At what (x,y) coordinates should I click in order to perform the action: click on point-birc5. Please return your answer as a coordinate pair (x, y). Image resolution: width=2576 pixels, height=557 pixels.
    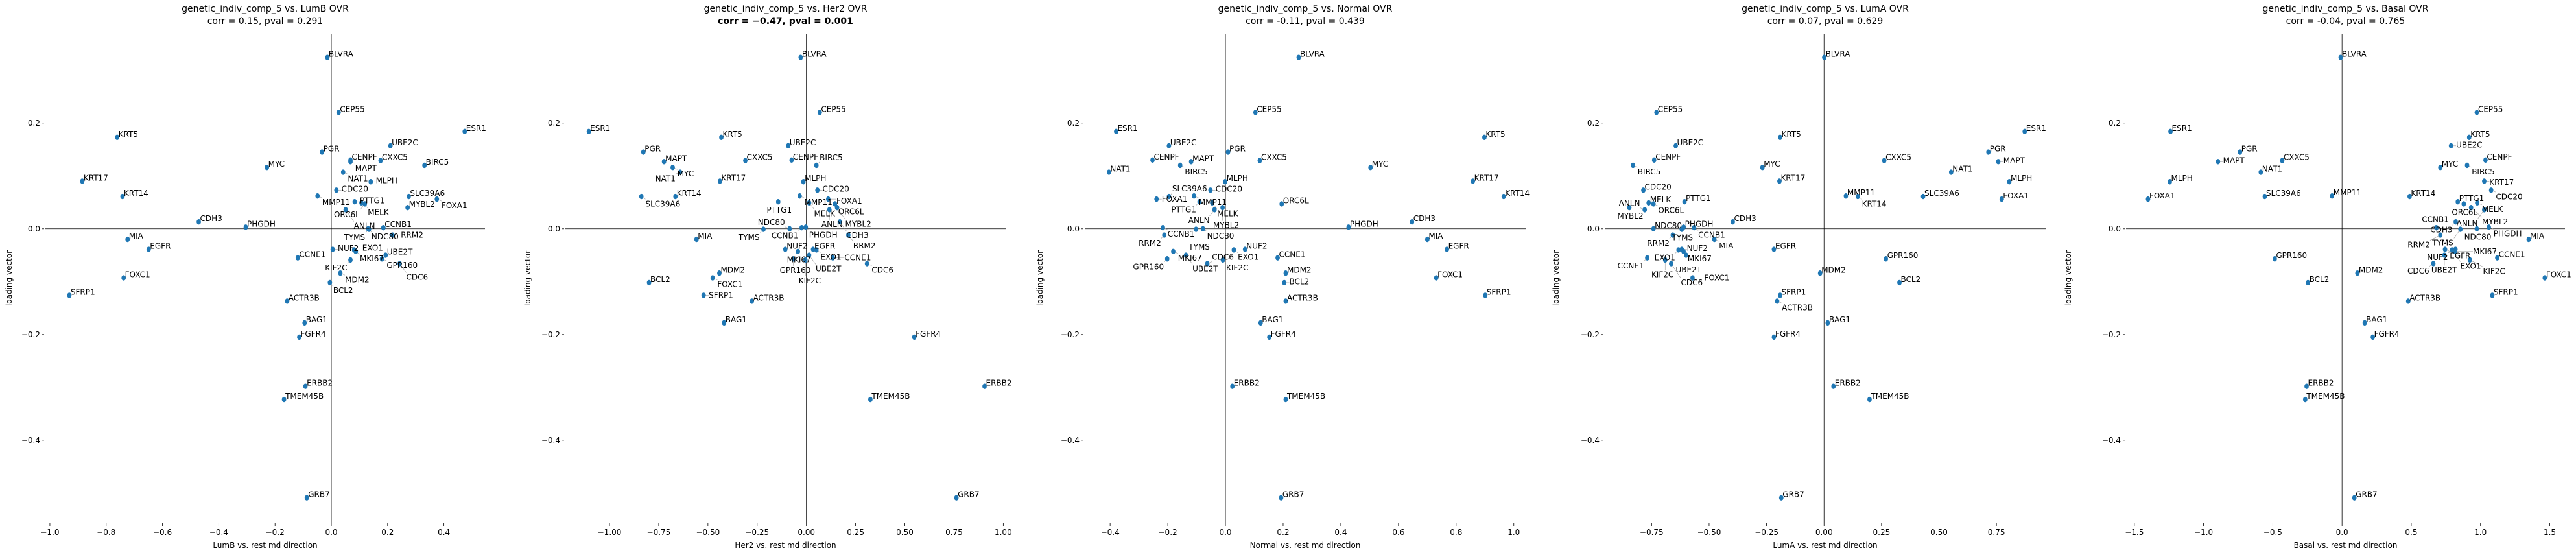
    Looking at the image, I should click on (1180, 165).